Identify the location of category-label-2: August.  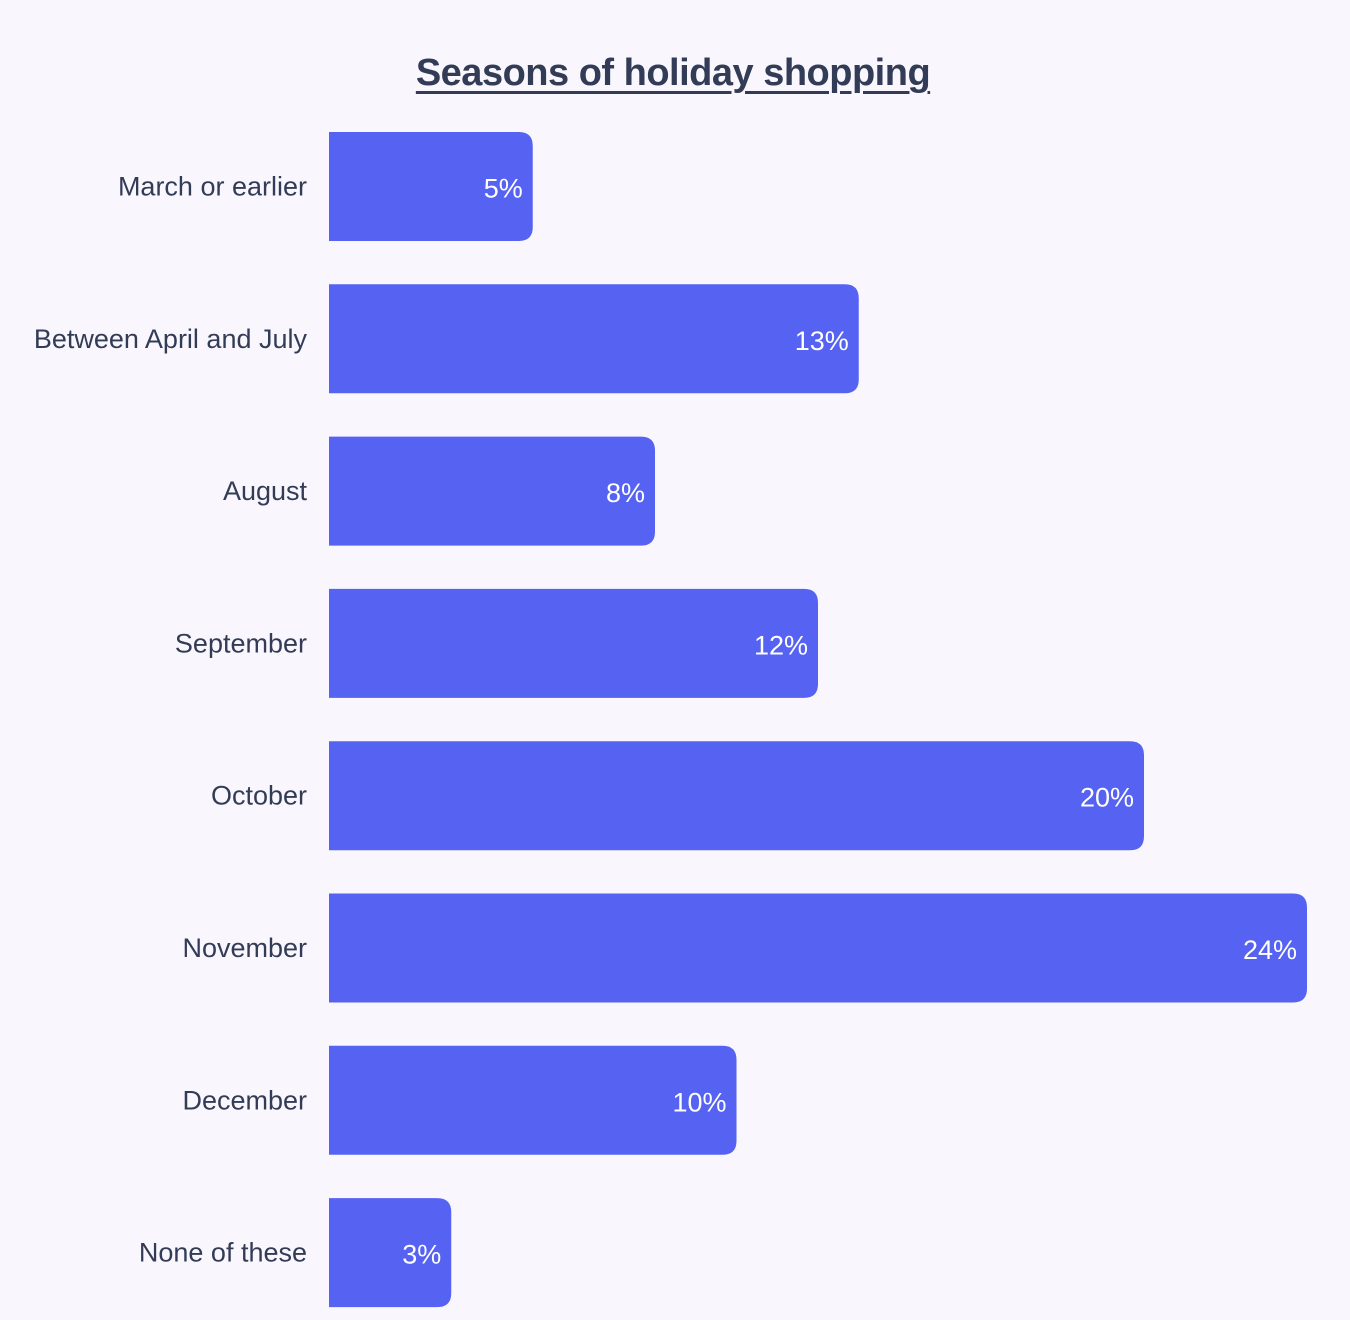
(265, 491).